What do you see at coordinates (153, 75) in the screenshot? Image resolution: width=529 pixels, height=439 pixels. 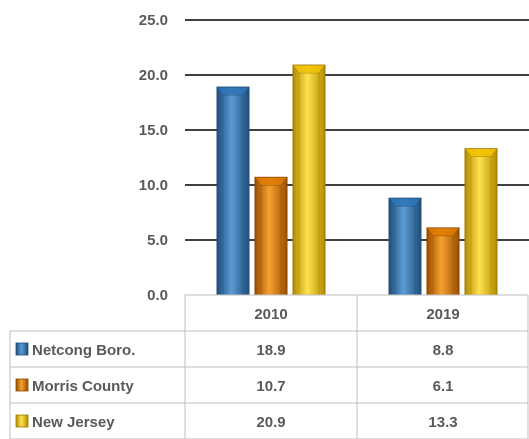 I see `y-tick-label: 20.0` at bounding box center [153, 75].